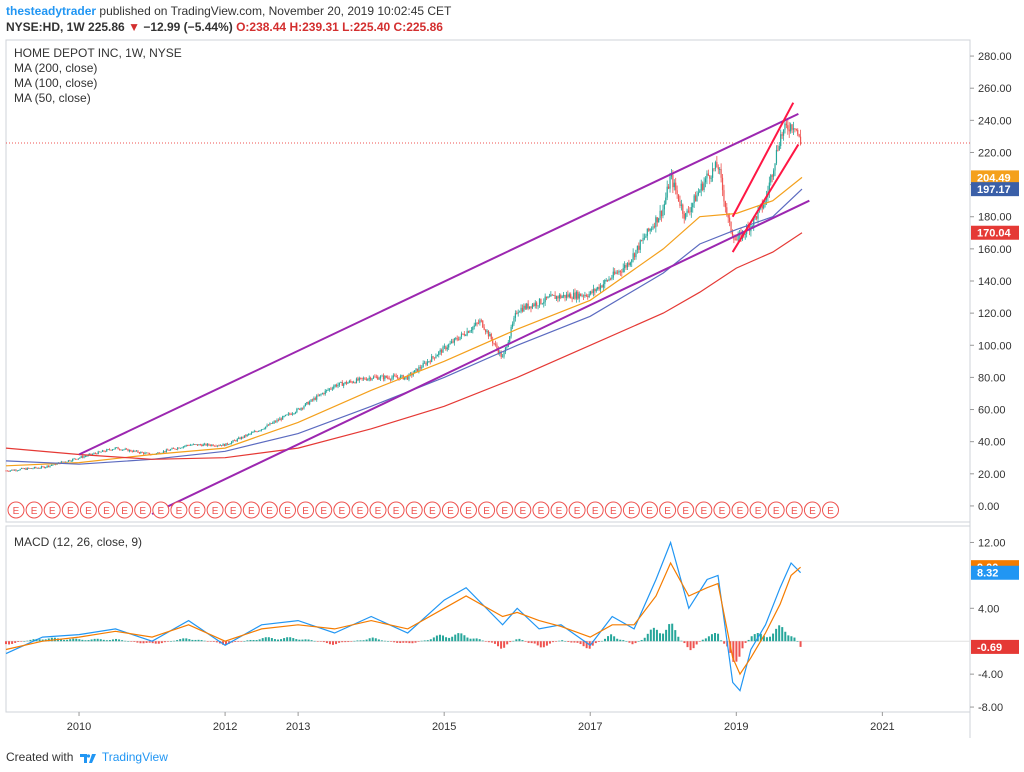  What do you see at coordinates (134, 757) in the screenshot?
I see `tradingview-brand: TradingView` at bounding box center [134, 757].